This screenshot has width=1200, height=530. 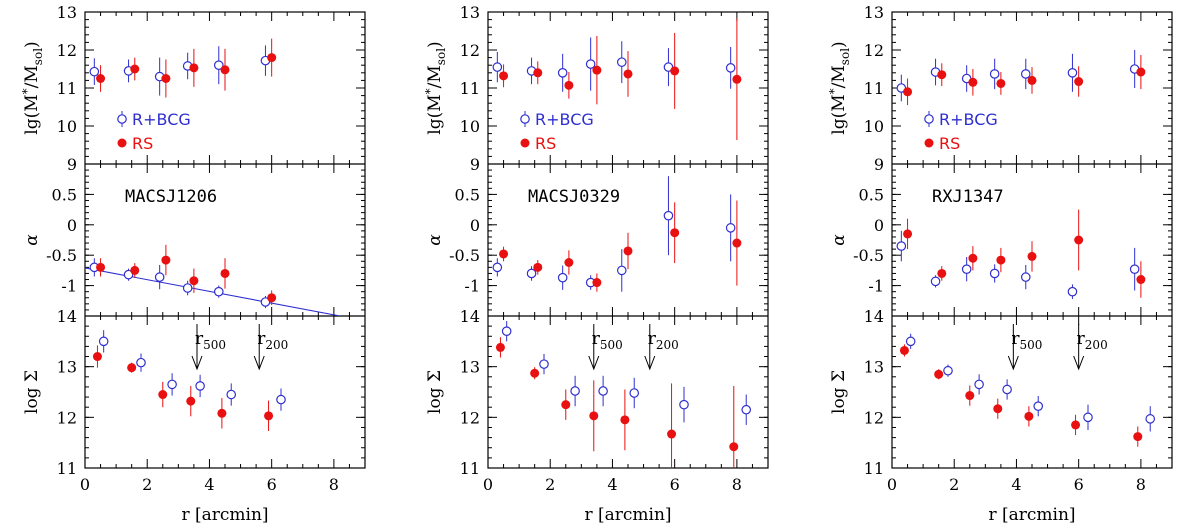 I want to click on alpha-rbcg-series, so click(x=614, y=234).